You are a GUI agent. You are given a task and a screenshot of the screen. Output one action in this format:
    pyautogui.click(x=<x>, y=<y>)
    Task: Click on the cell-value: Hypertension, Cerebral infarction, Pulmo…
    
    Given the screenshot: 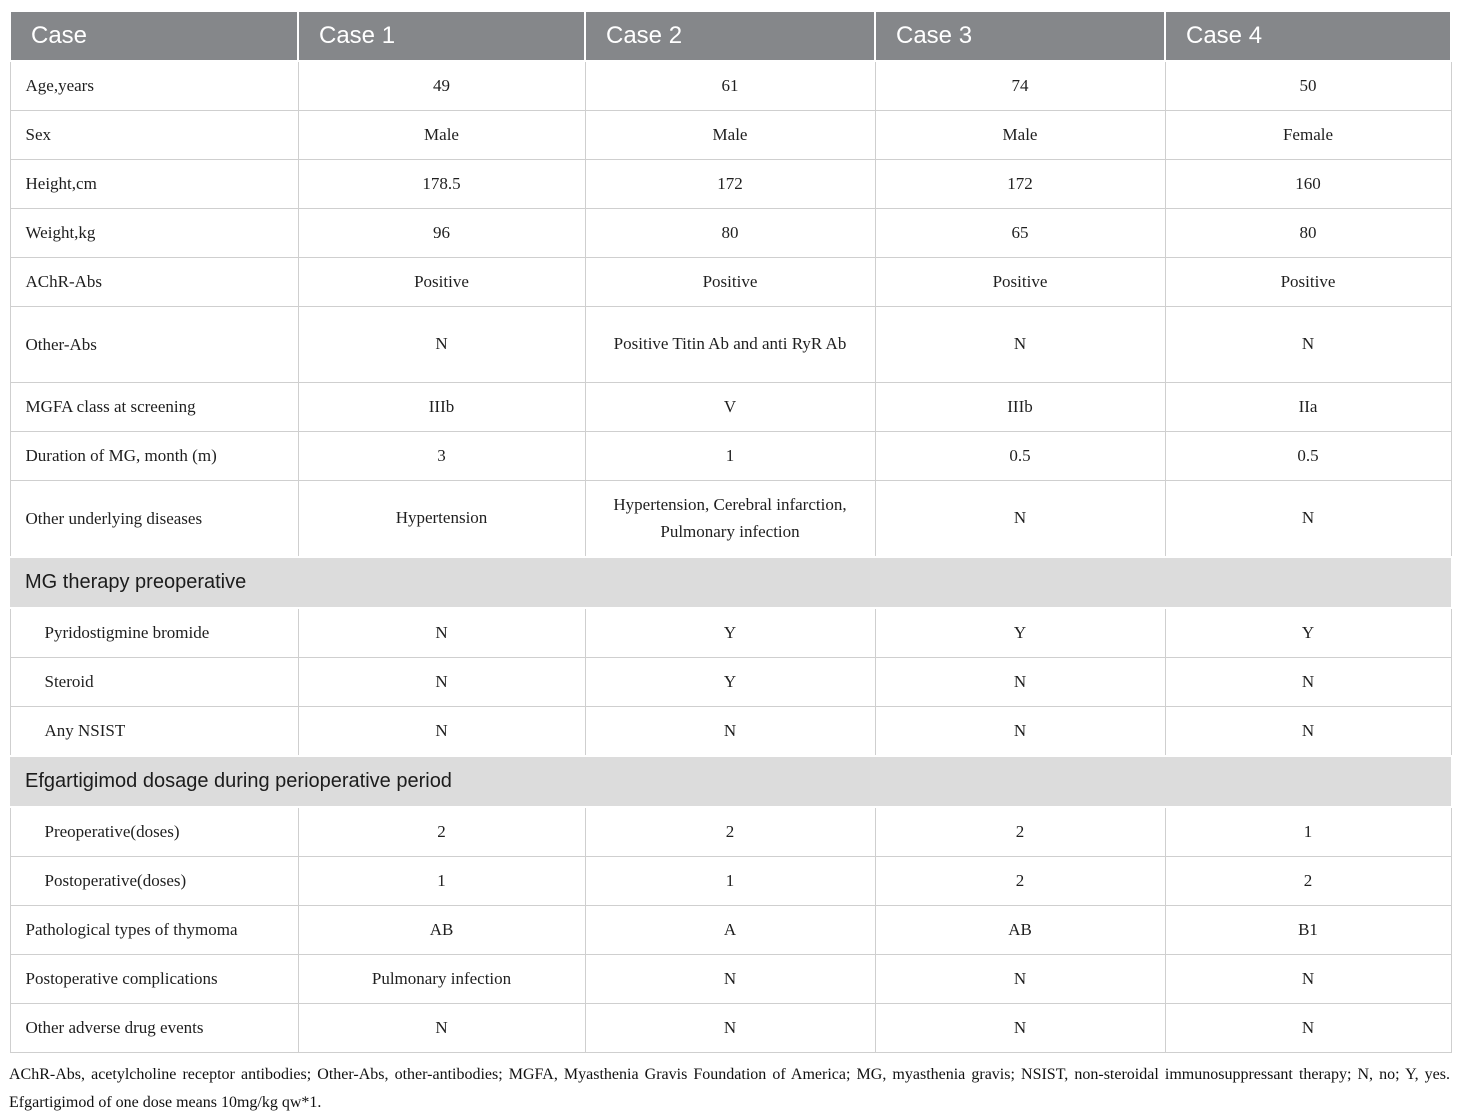 What is the action you would take?
    pyautogui.click(x=730, y=519)
    